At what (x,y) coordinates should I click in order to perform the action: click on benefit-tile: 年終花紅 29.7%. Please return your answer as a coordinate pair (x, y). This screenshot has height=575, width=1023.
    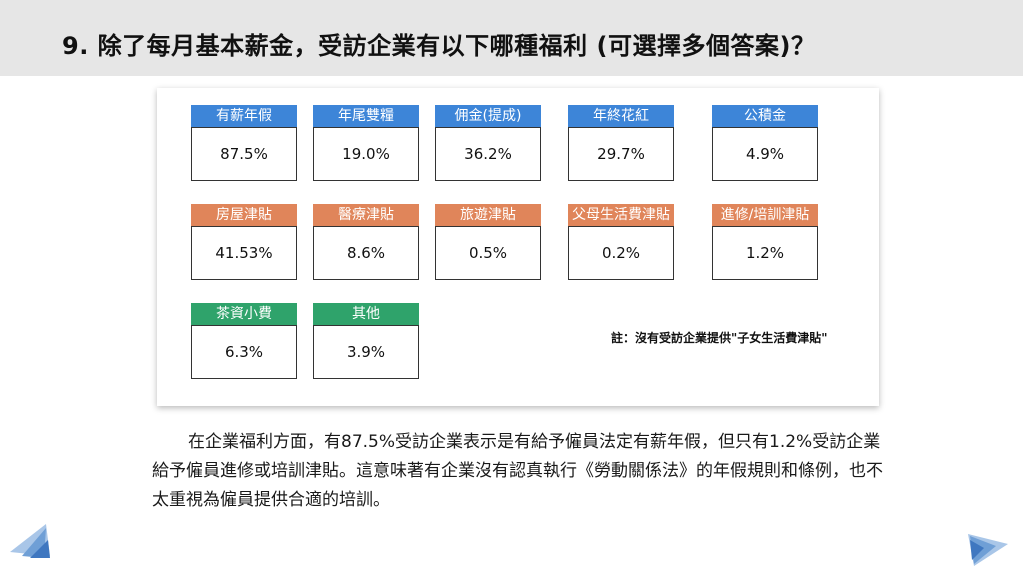
    Looking at the image, I should click on (621, 143).